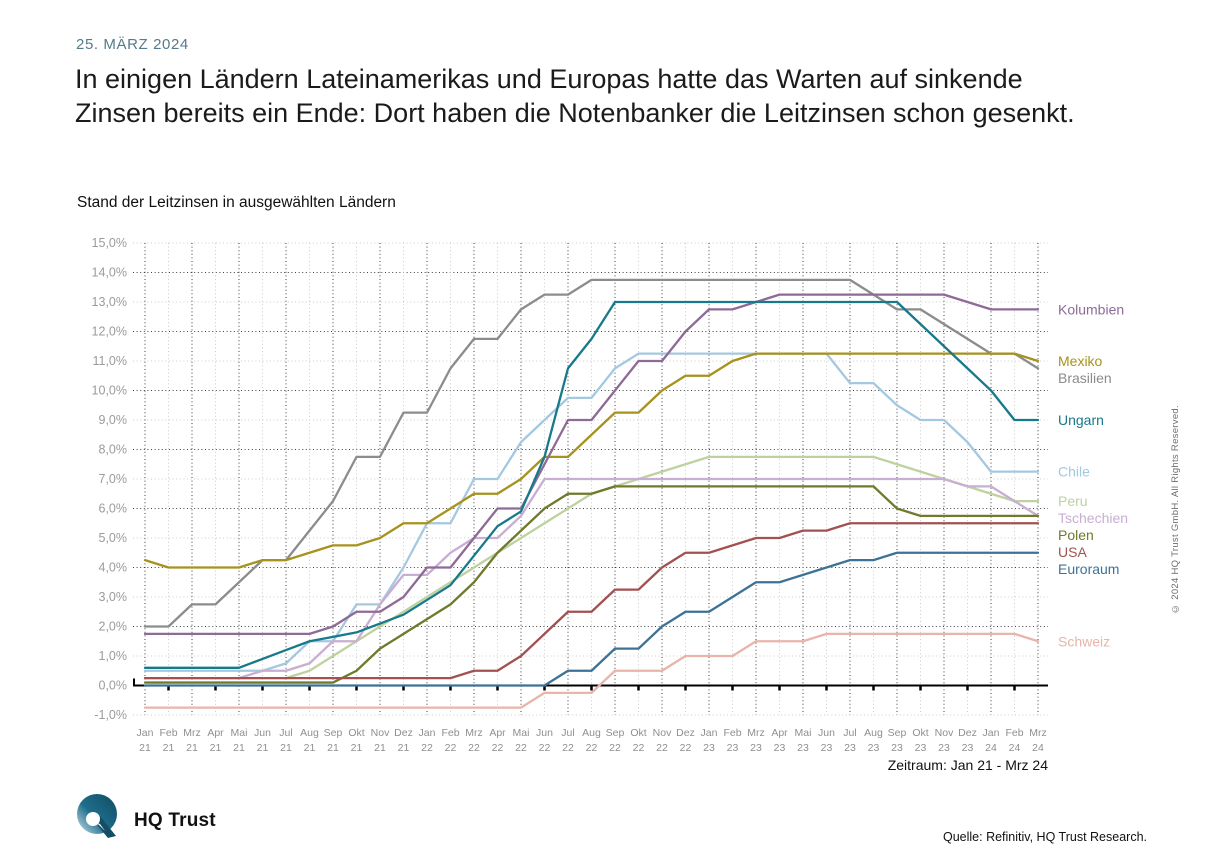 This screenshot has width=1219, height=862. Describe the element at coordinates (132, 44) in the screenshot. I see `publication-date: 25. MÄRZ 2024` at that location.